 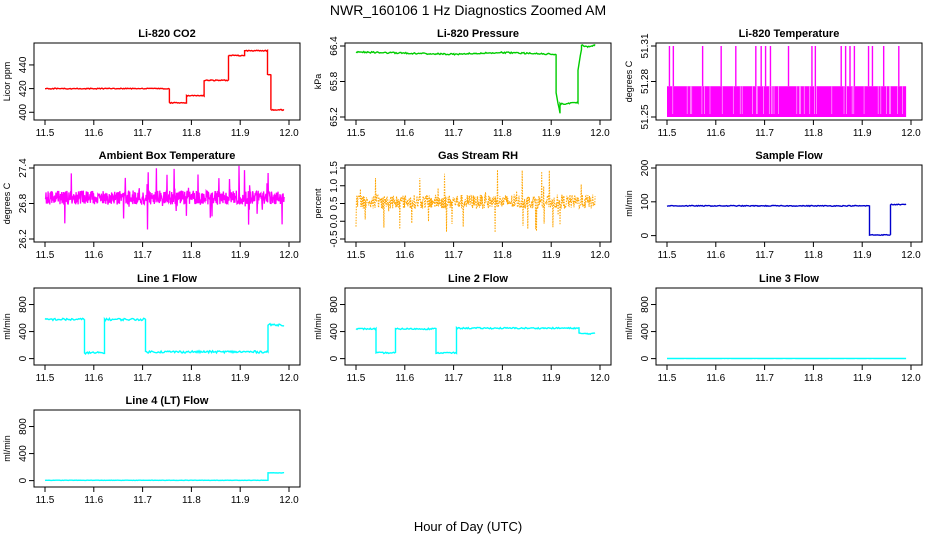 What do you see at coordinates (334, 168) in the screenshot?
I see `y-tick-label: 1.5` at bounding box center [334, 168].